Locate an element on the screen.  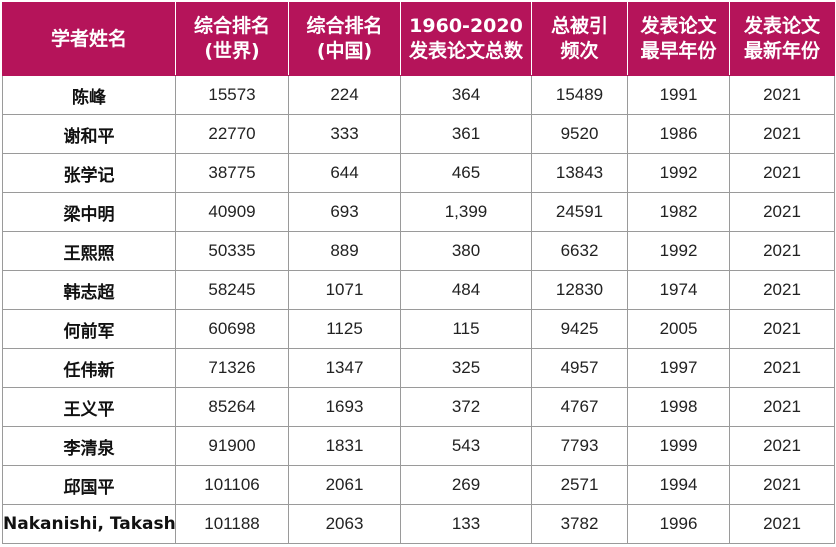
cell-scholar-name: 王熙照 is located at coordinates (89, 251).